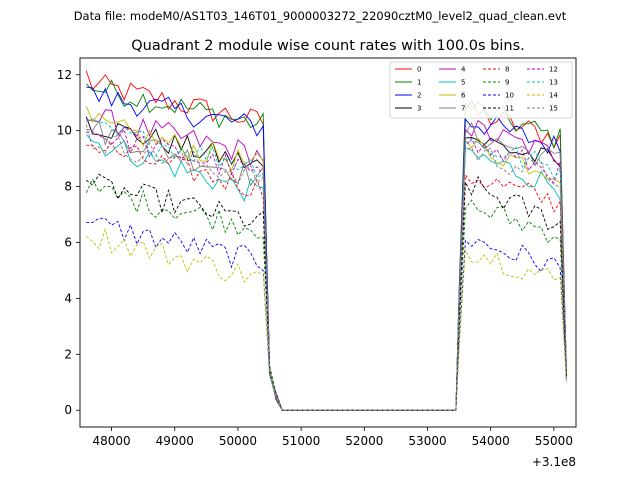 This screenshot has width=640, height=480. What do you see at coordinates (64, 131) in the screenshot?
I see `y-tick-label: 10` at bounding box center [64, 131].